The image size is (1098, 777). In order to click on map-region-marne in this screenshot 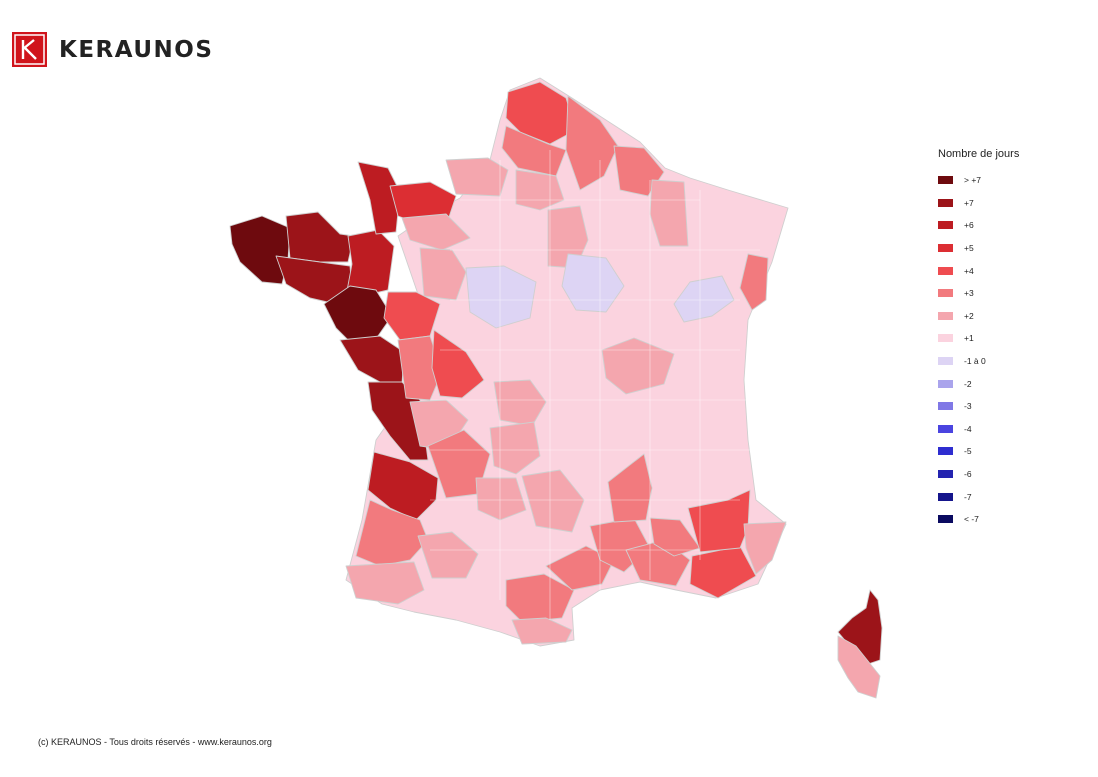, I will do `click(568, 237)`.